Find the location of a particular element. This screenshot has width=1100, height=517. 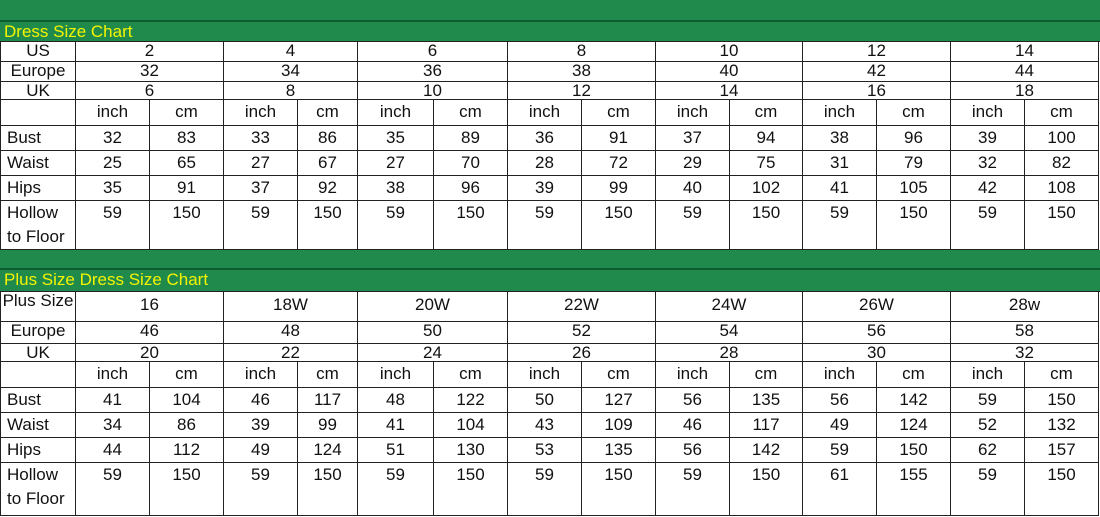

measure-value: 86 is located at coordinates (187, 425).